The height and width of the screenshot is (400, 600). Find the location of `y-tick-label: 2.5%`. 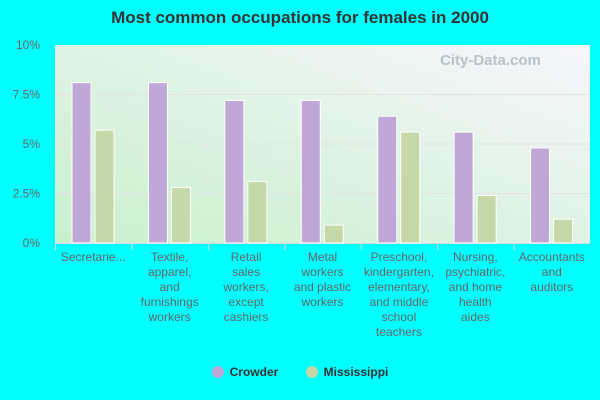

y-tick-label: 2.5% is located at coordinates (27, 194).